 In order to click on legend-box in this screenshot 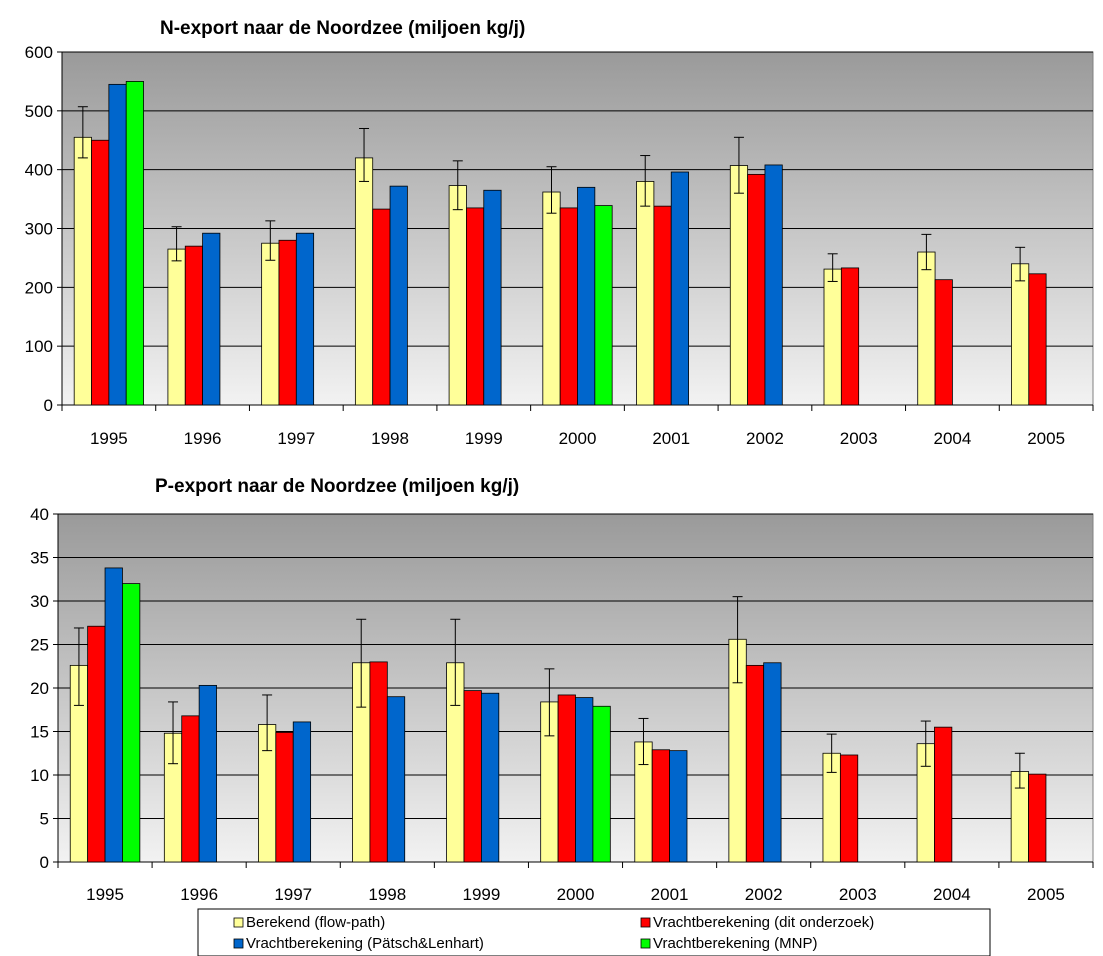, I will do `click(594, 932)`.